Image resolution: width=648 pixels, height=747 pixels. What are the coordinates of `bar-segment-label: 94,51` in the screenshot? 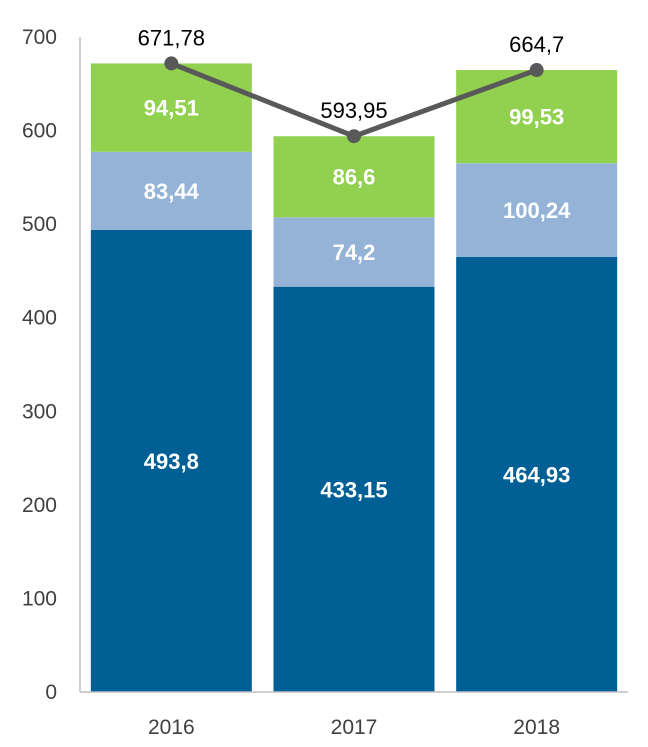 It's located at (171, 108).